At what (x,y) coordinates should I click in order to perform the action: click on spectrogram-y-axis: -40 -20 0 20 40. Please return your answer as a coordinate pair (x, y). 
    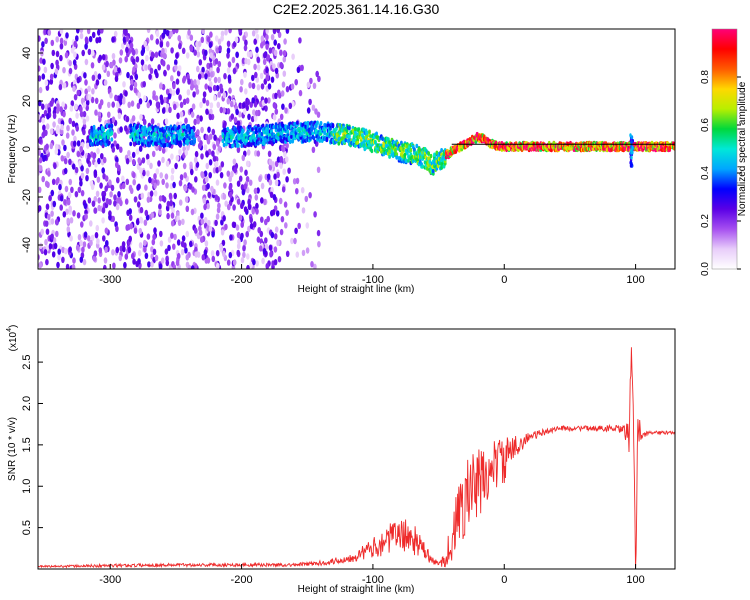
    Looking at the image, I should click on (32, 150).